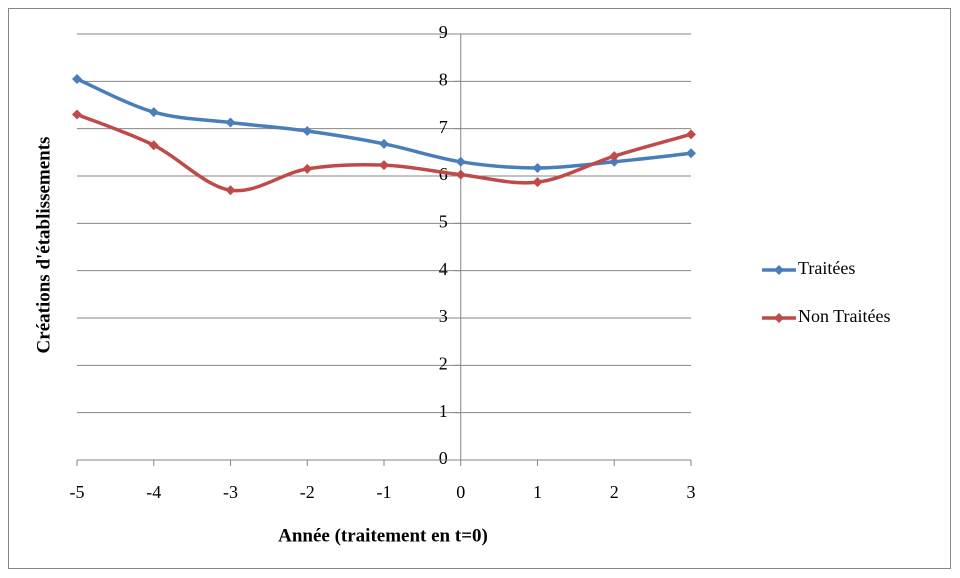  Describe the element at coordinates (537, 492) in the screenshot. I see `x-tick-label: 1` at that location.